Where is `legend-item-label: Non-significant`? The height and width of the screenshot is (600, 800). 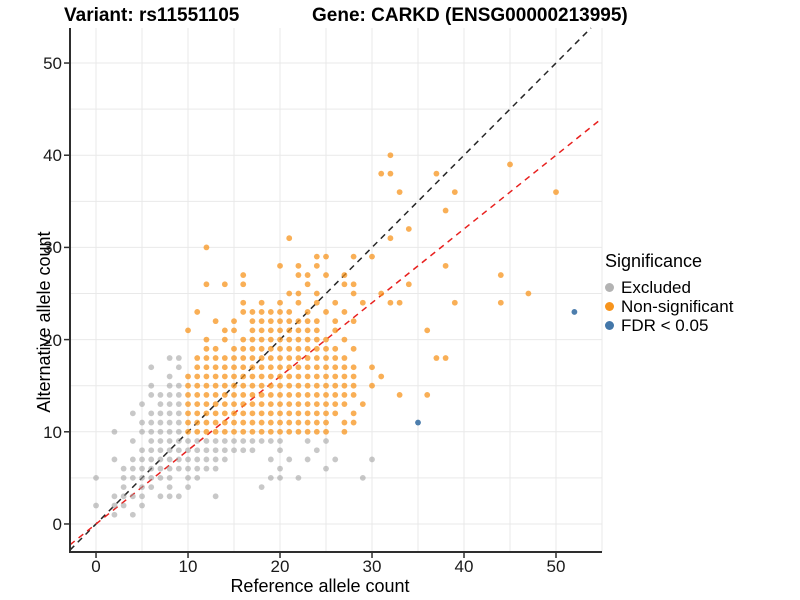
legend-item-label: Non-significant is located at coordinates (677, 306).